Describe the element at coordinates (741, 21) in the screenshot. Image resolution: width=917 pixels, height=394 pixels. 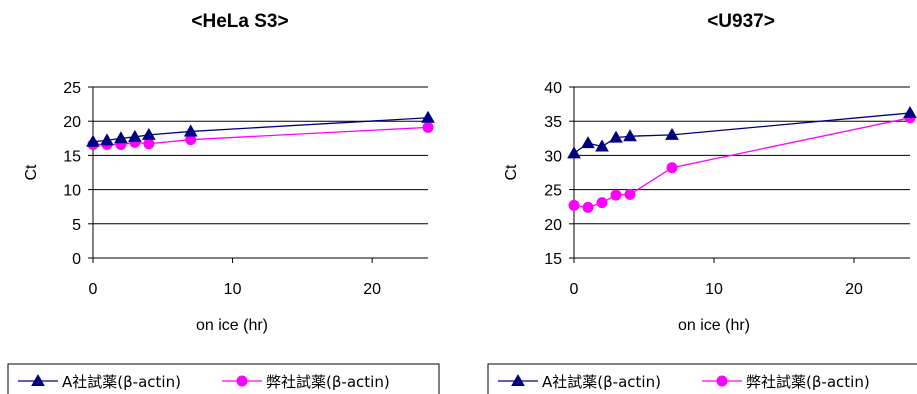
I see `chart-title: <U937>` at that location.